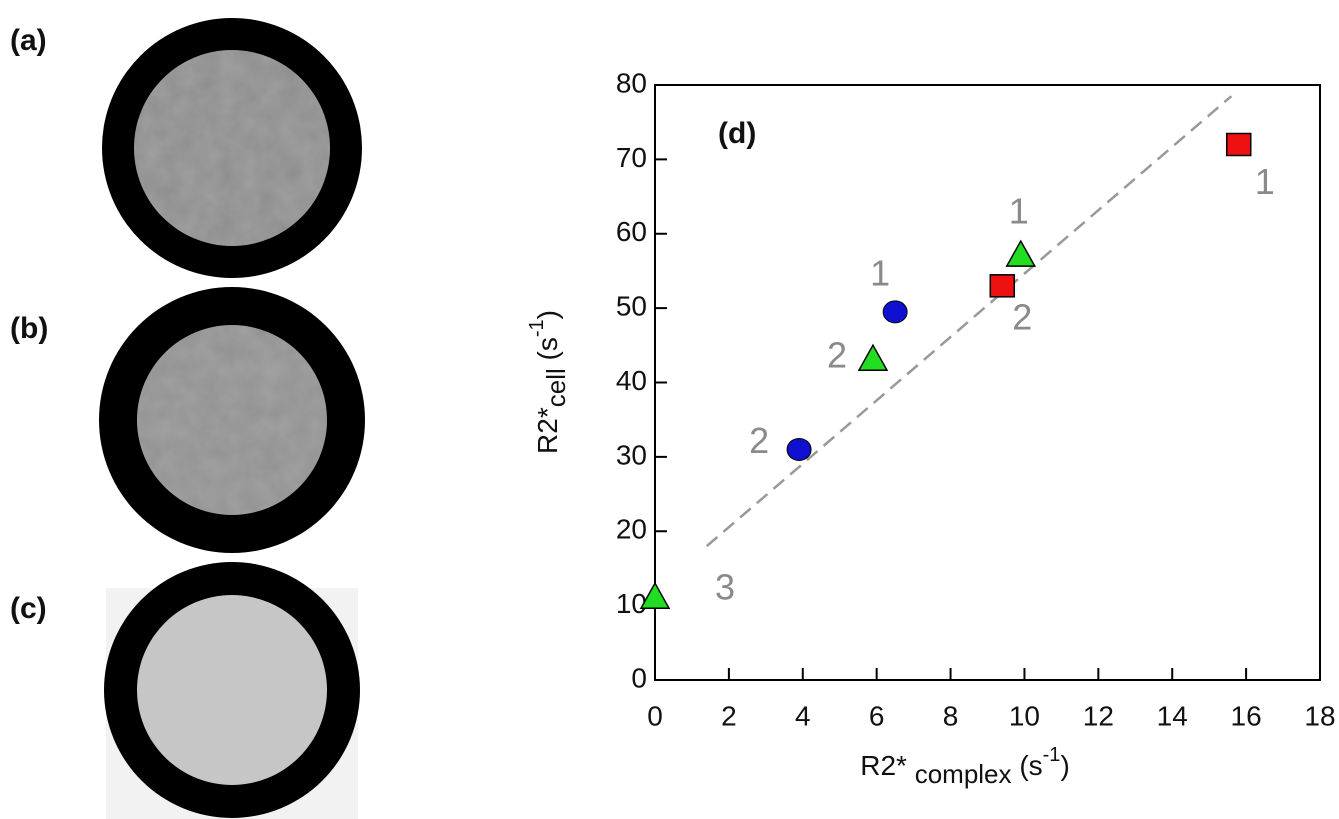 The width and height of the screenshot is (1339, 819). Describe the element at coordinates (1246, 715) in the screenshot. I see `x-tick-label: 16` at that location.